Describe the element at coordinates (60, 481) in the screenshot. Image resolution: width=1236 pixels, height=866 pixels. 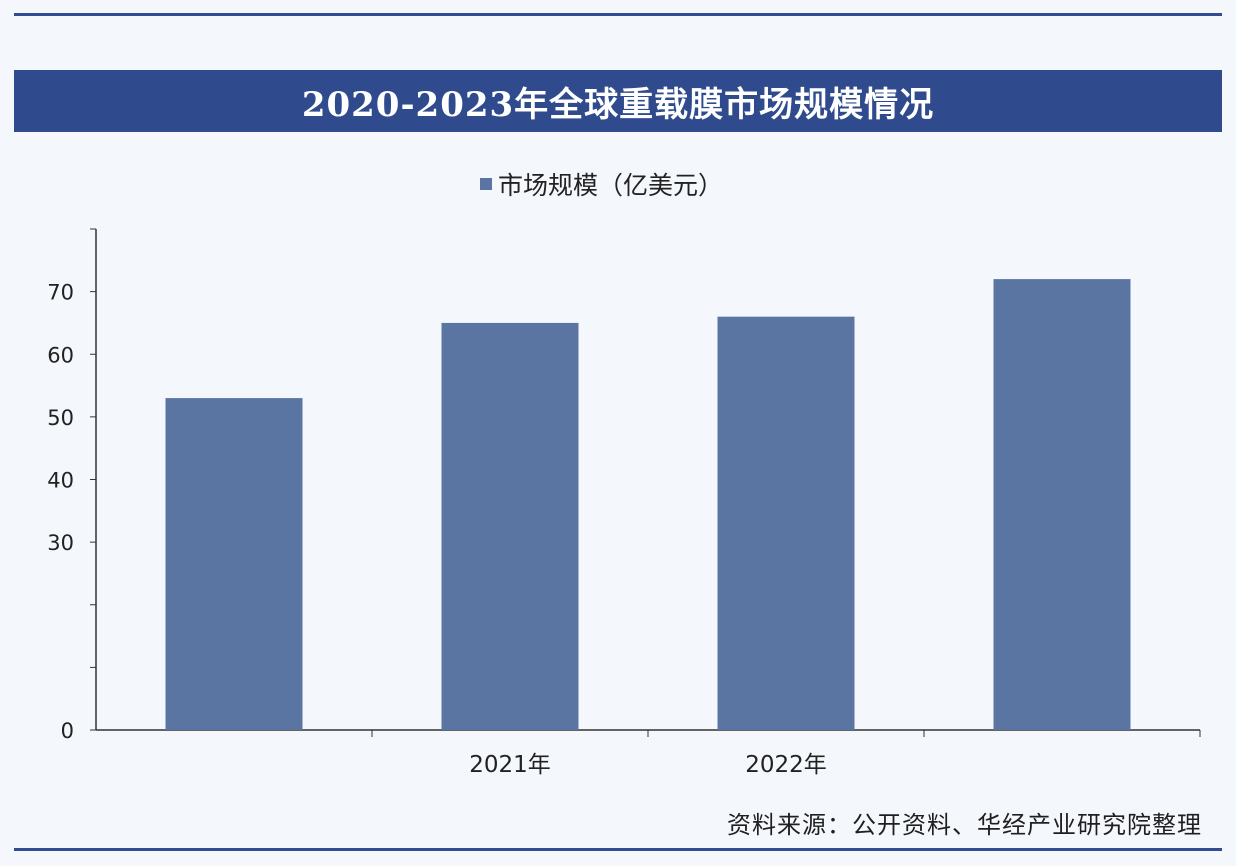
I see `y-tick-label: 40` at that location.